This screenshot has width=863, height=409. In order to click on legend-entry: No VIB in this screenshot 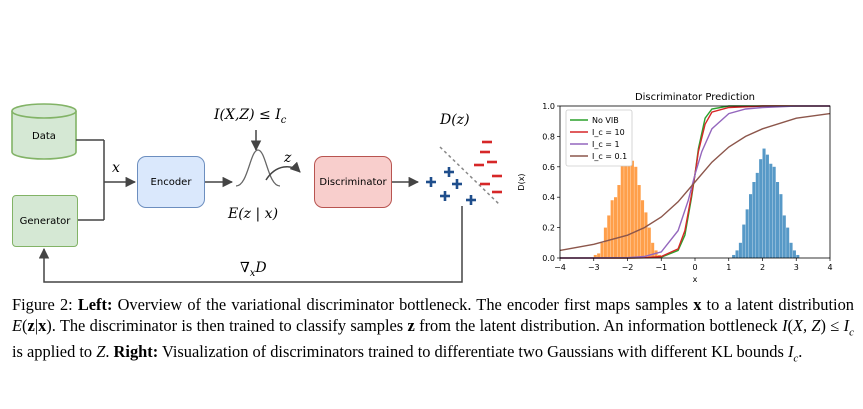, I will do `click(605, 120)`.